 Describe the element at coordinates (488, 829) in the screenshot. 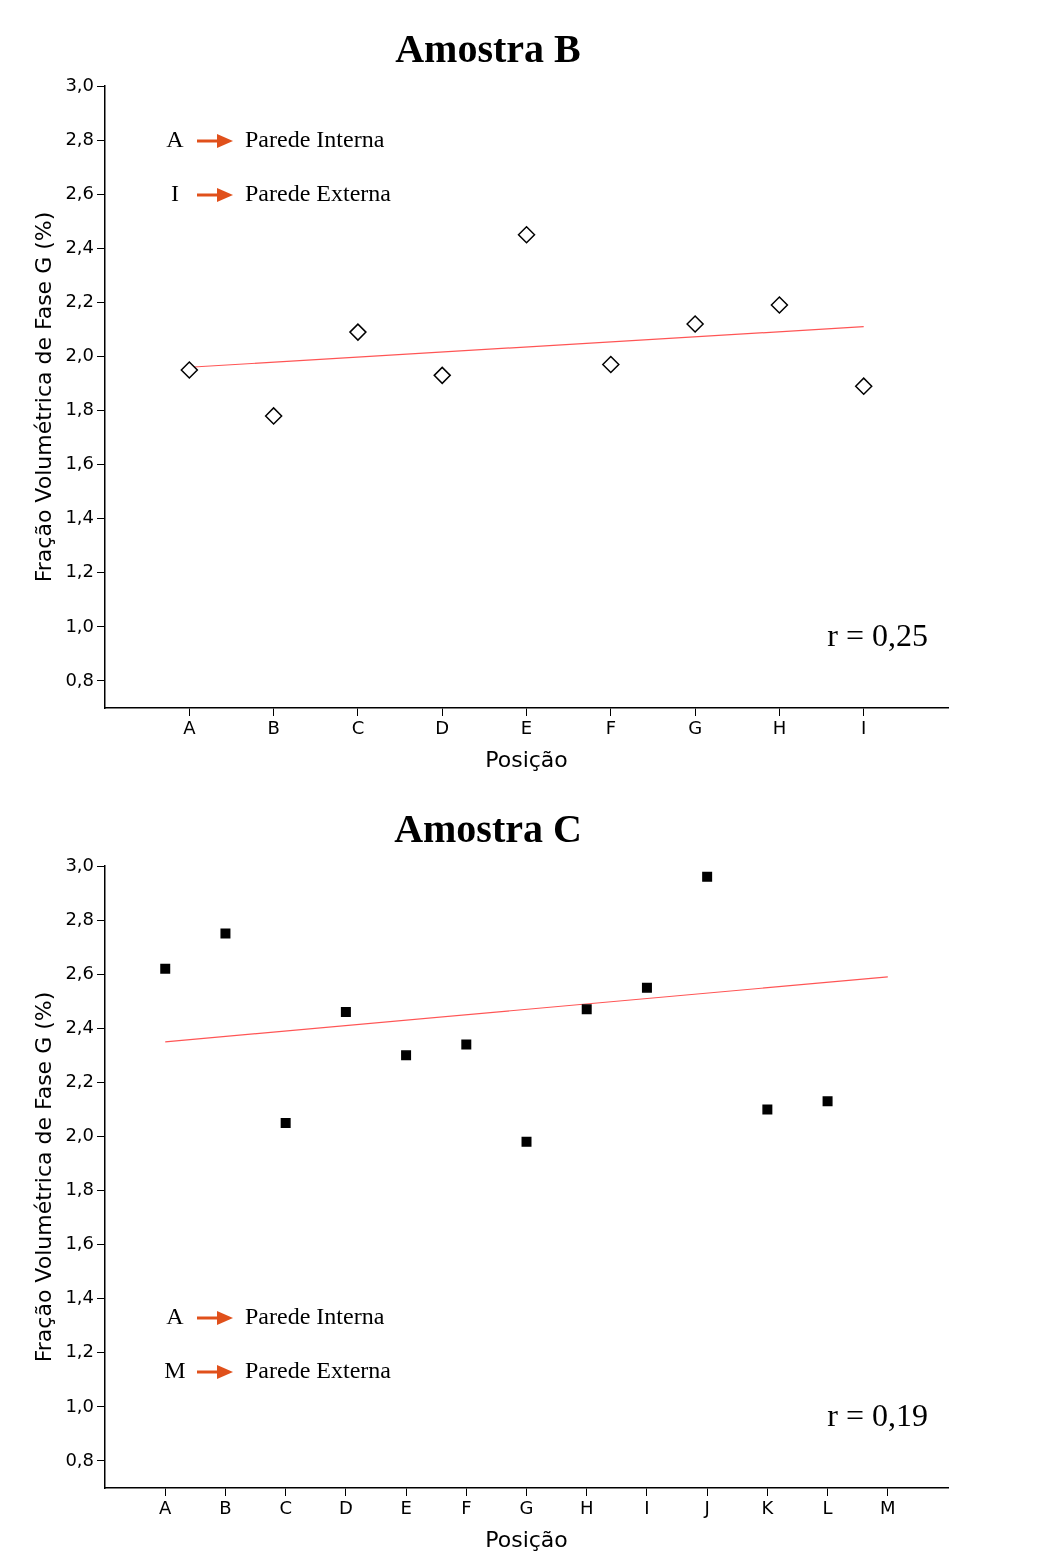

I see `chart-title: Amostra C` at that location.